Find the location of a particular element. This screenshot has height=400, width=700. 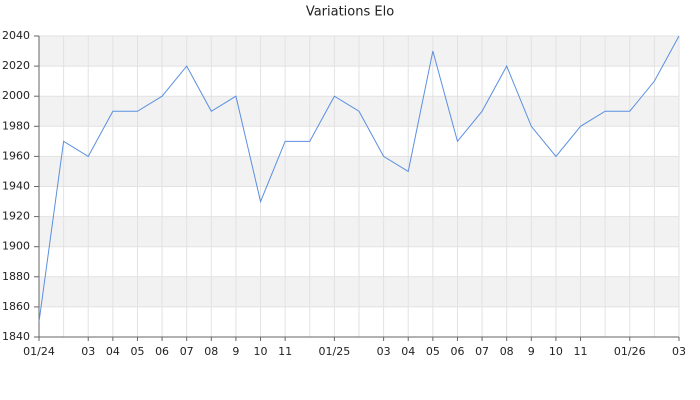

y-tick-label: 1940 is located at coordinates (16, 186).